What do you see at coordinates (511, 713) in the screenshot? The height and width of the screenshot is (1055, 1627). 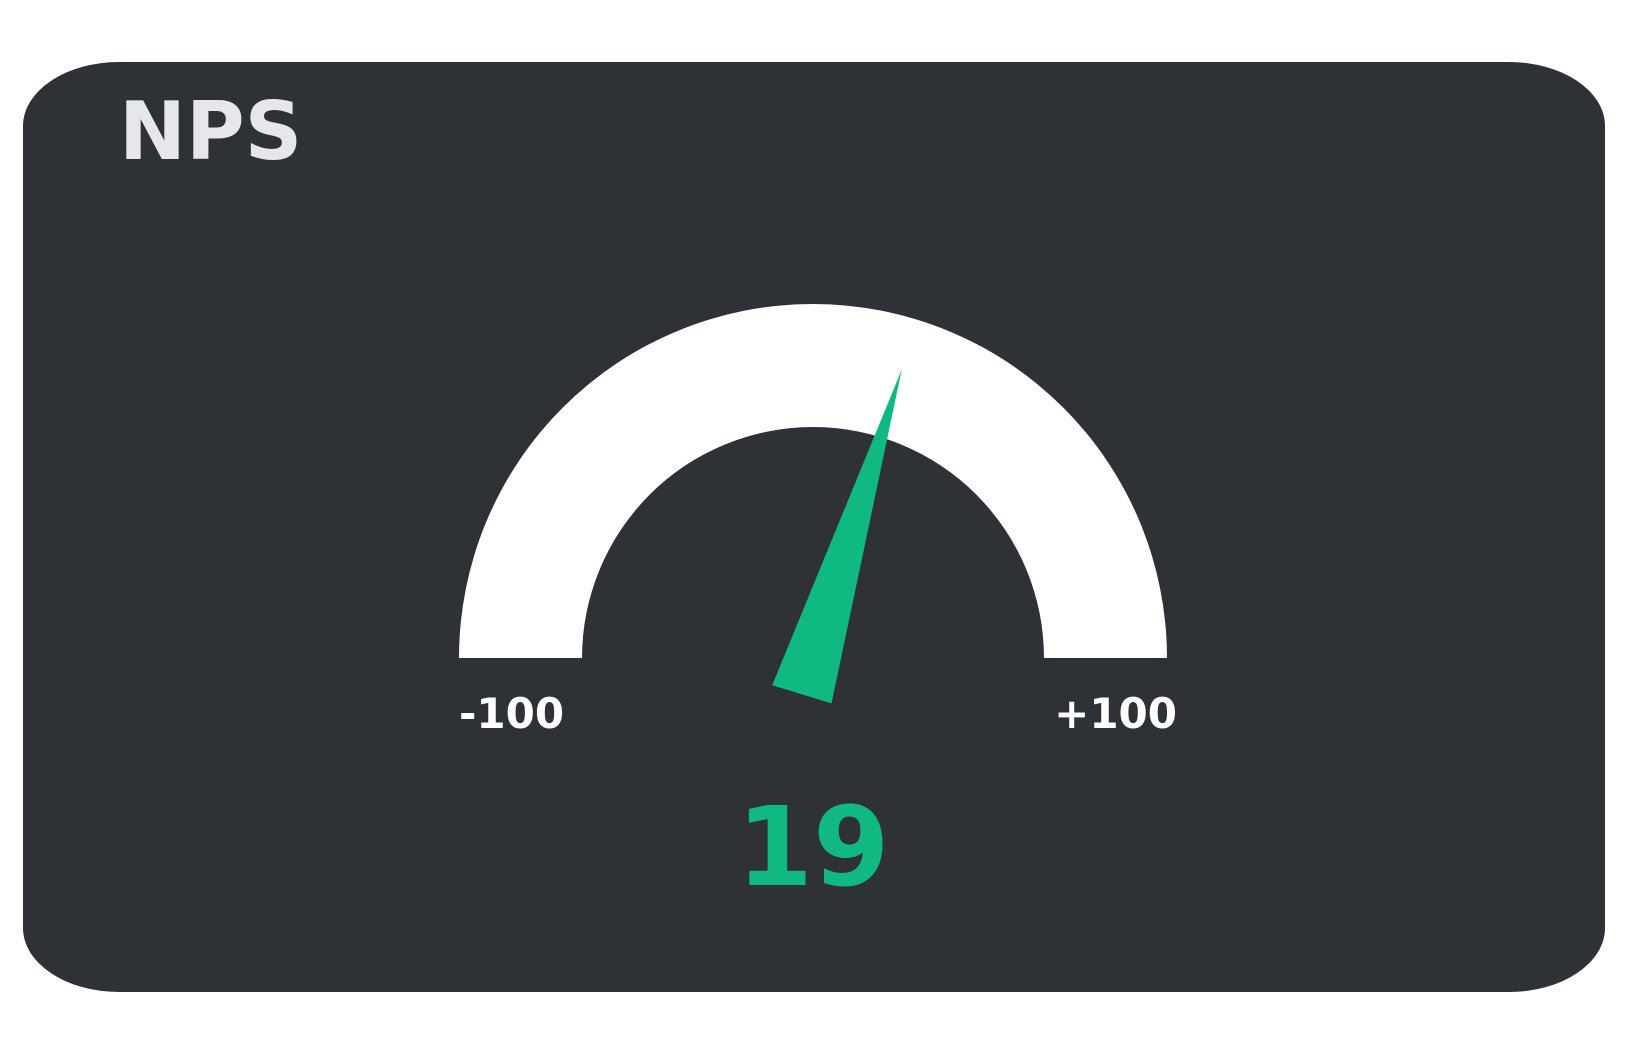 I see `gauge-min-label: -100` at bounding box center [511, 713].